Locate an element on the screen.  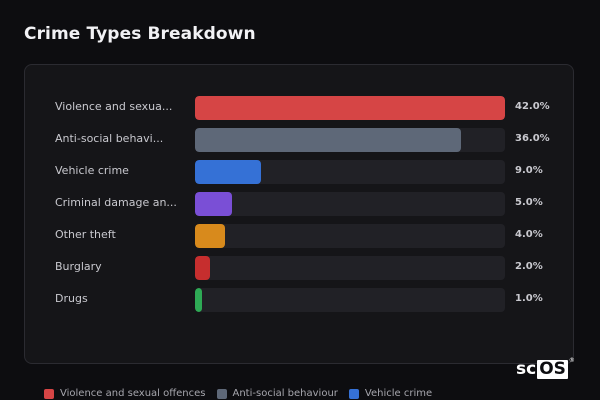
bar-row: Other theft 4.0% is located at coordinates (305, 236).